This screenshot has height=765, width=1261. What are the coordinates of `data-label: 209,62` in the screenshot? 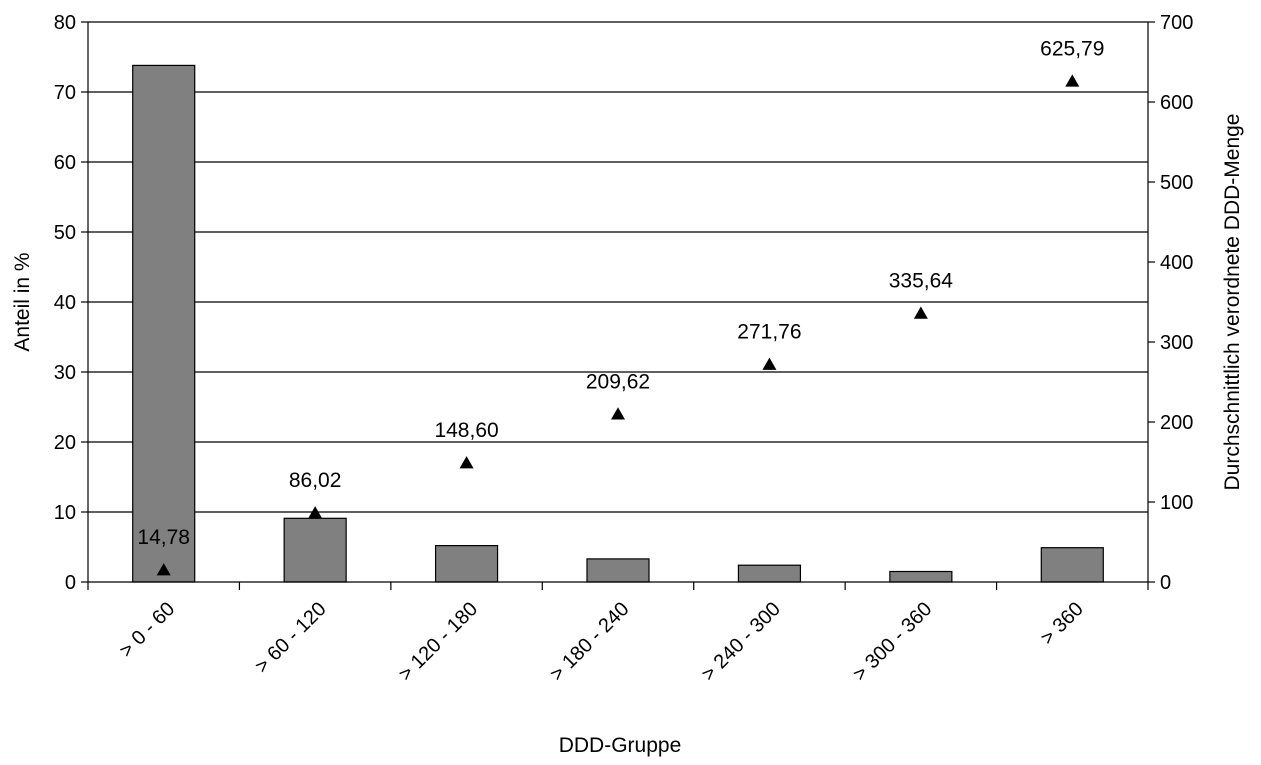 It's located at (618, 381).